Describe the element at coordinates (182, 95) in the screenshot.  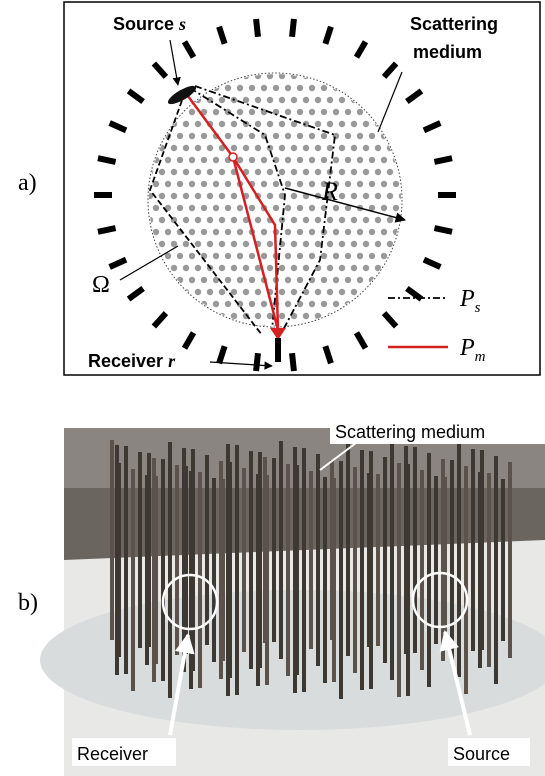
I see `source-element` at that location.